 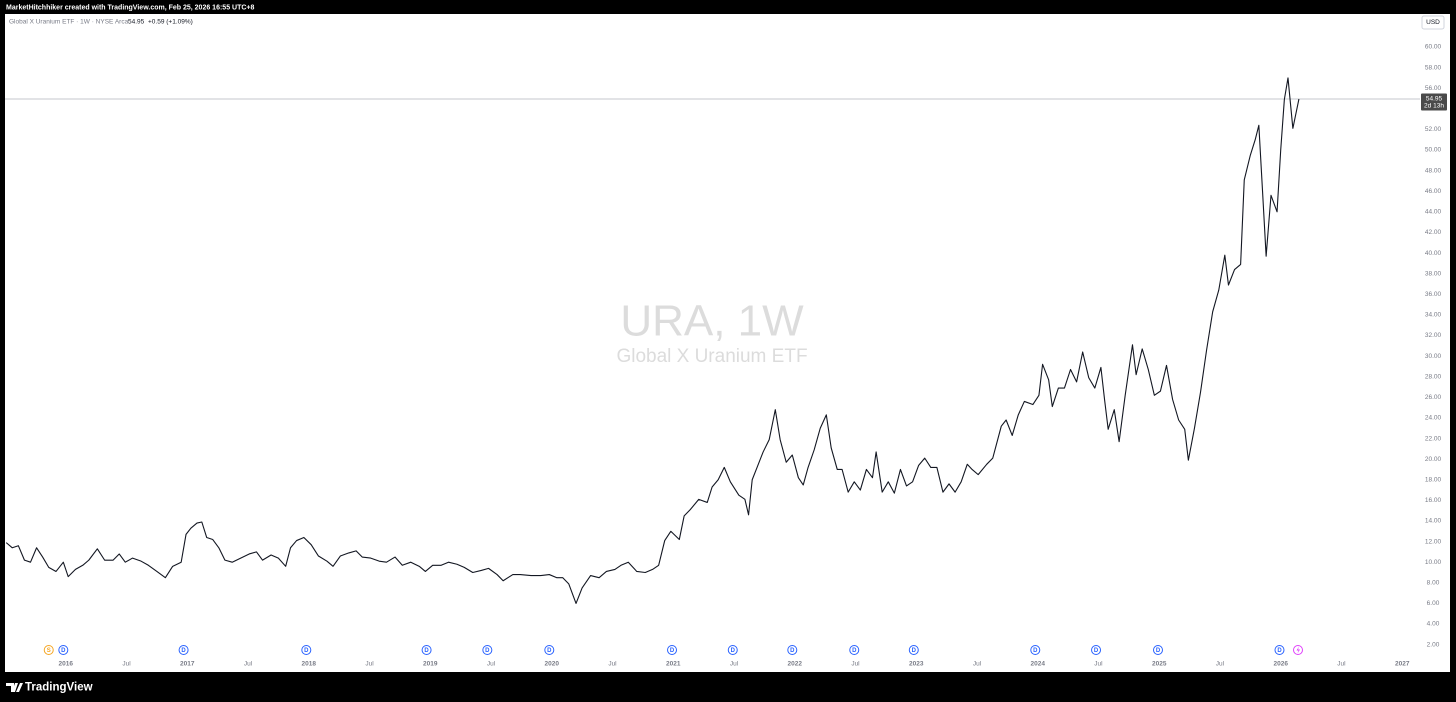 I want to click on y-tick-label: 12.00, so click(x=1433, y=541).